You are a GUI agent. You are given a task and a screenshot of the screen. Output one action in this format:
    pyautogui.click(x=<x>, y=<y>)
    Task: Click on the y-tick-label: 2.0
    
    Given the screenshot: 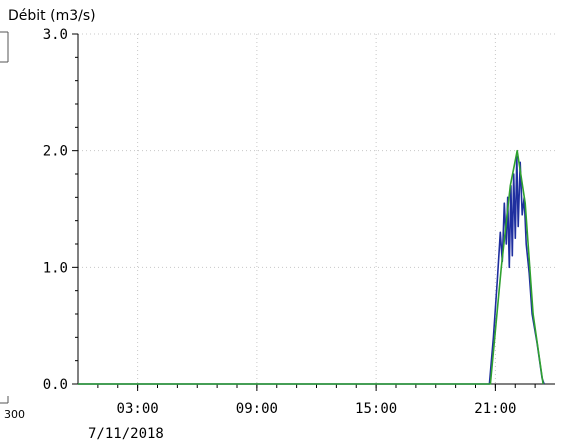 What is the action you would take?
    pyautogui.click(x=55, y=152)
    